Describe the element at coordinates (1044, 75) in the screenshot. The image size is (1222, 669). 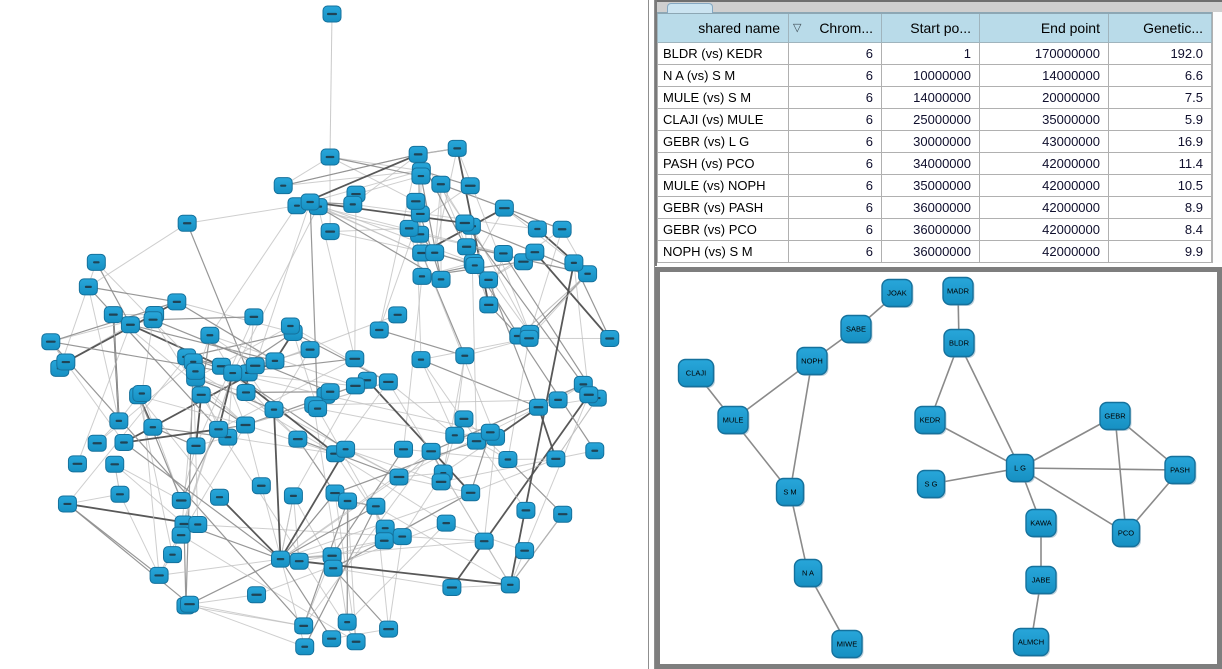
I see `cell-value: 14000000` at that location.